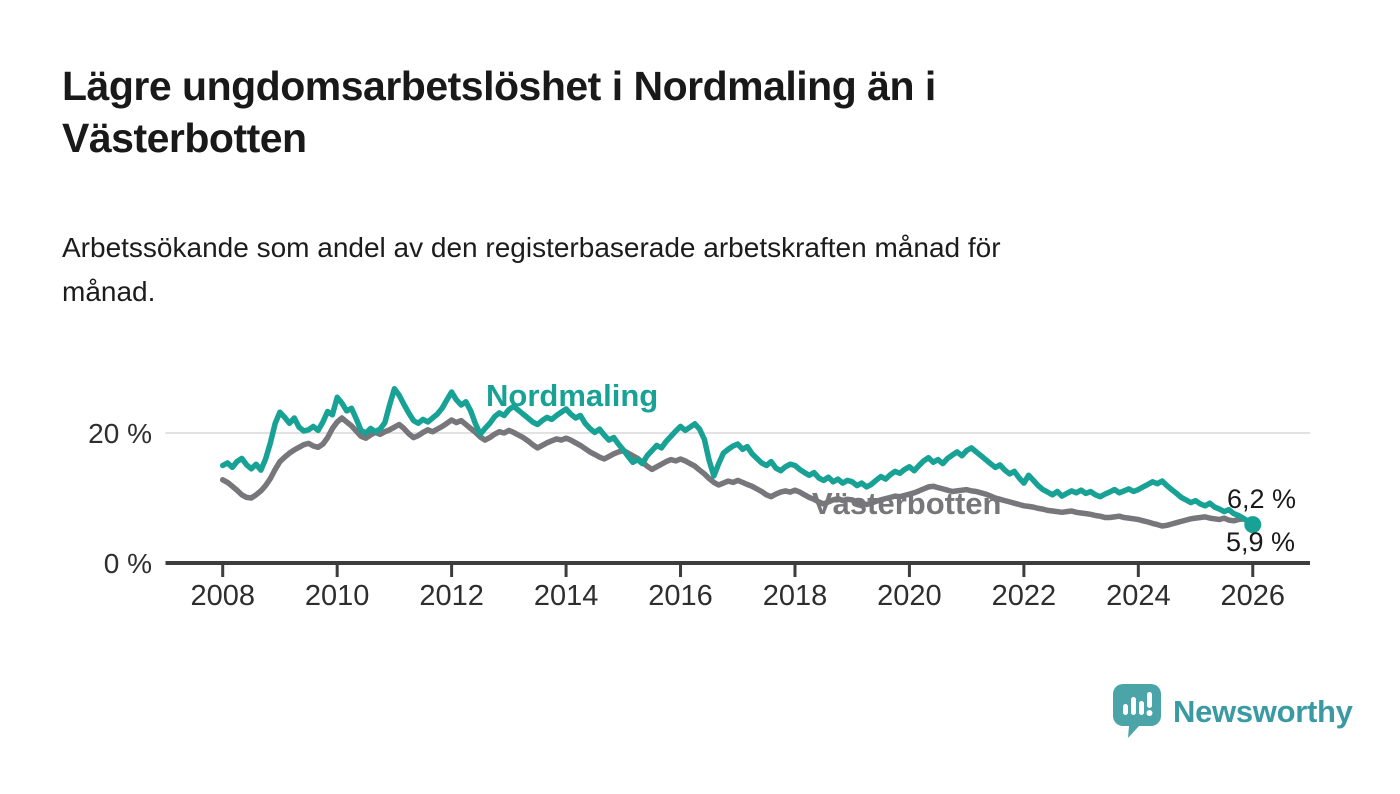  Describe the element at coordinates (737, 472) in the screenshot. I see `series-line-västerbotten` at that location.